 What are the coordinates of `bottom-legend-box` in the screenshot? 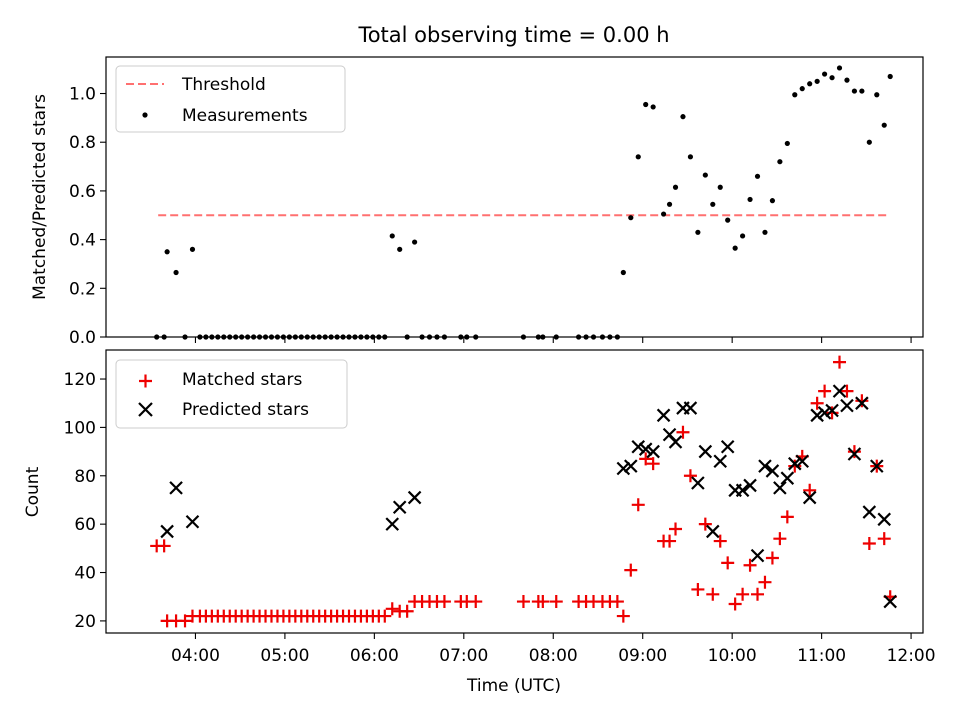 It's located at (231, 394).